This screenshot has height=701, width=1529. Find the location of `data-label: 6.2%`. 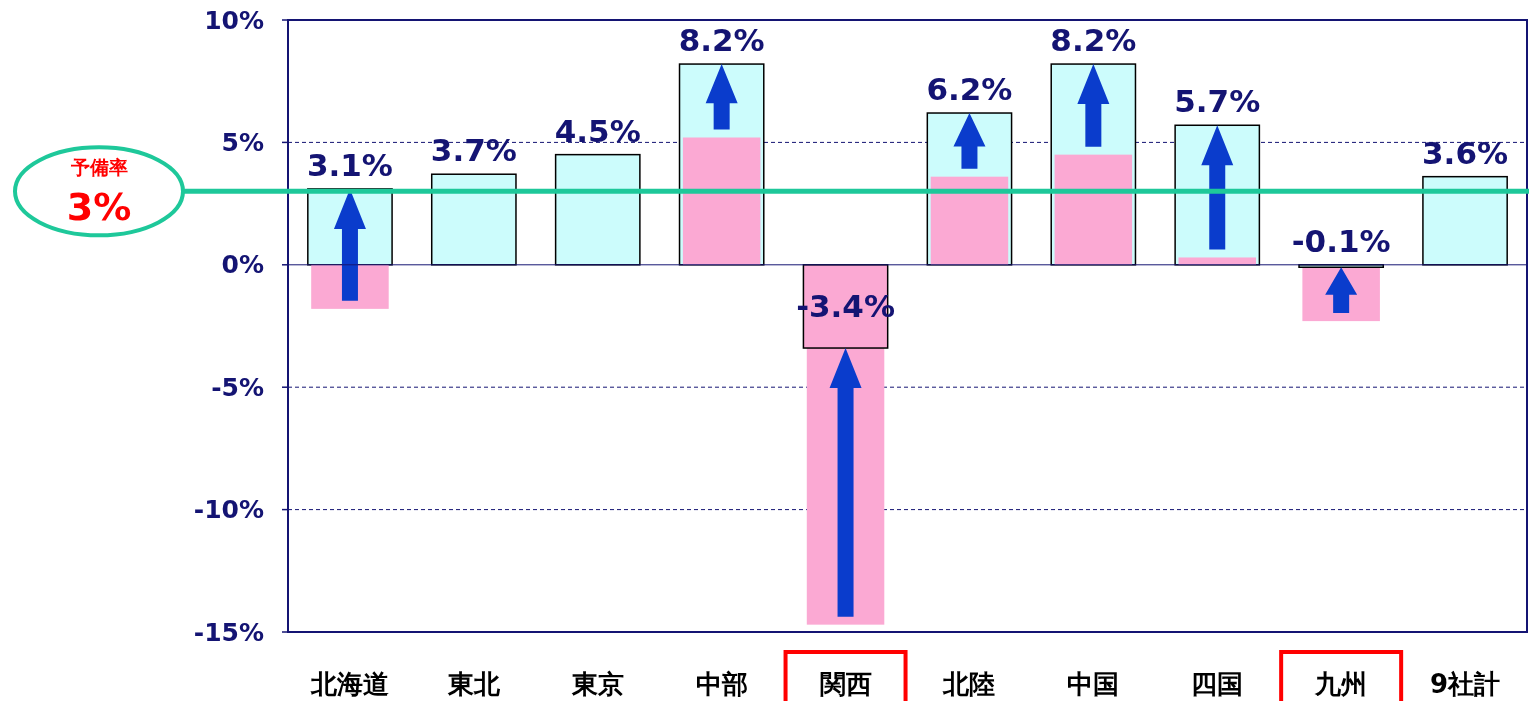

data-label: 6.2% is located at coordinates (969, 89).